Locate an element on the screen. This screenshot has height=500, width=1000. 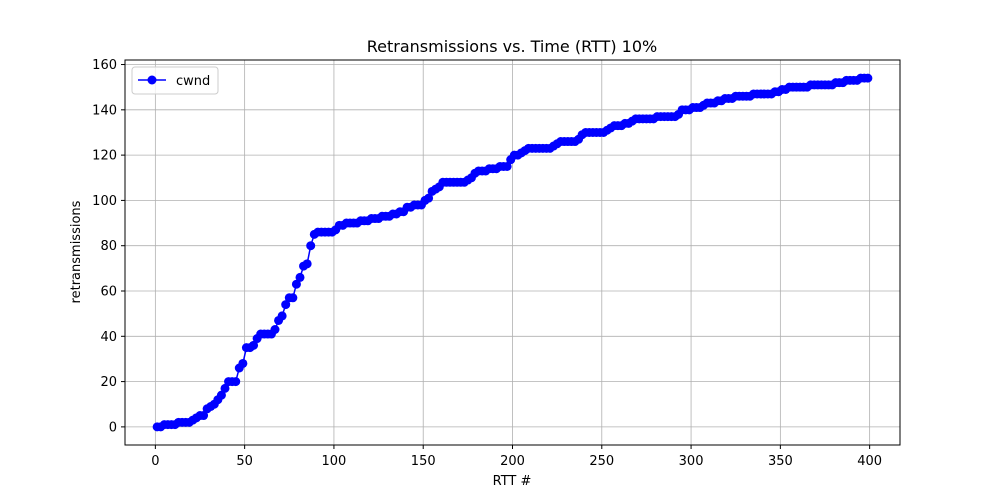
x-tick-label: 350 is located at coordinates (780, 461).